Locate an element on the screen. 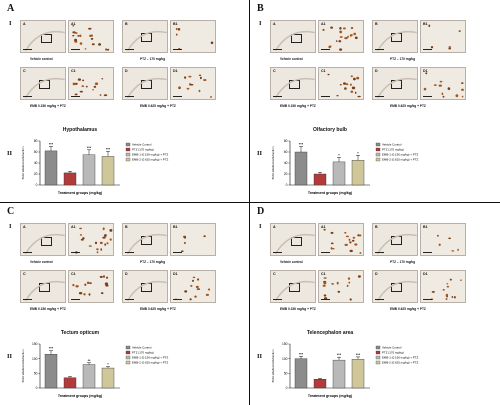 Image resolution: width=500 pixels, height=405 pixels. section-i-label: I is located at coordinates (10, 226).